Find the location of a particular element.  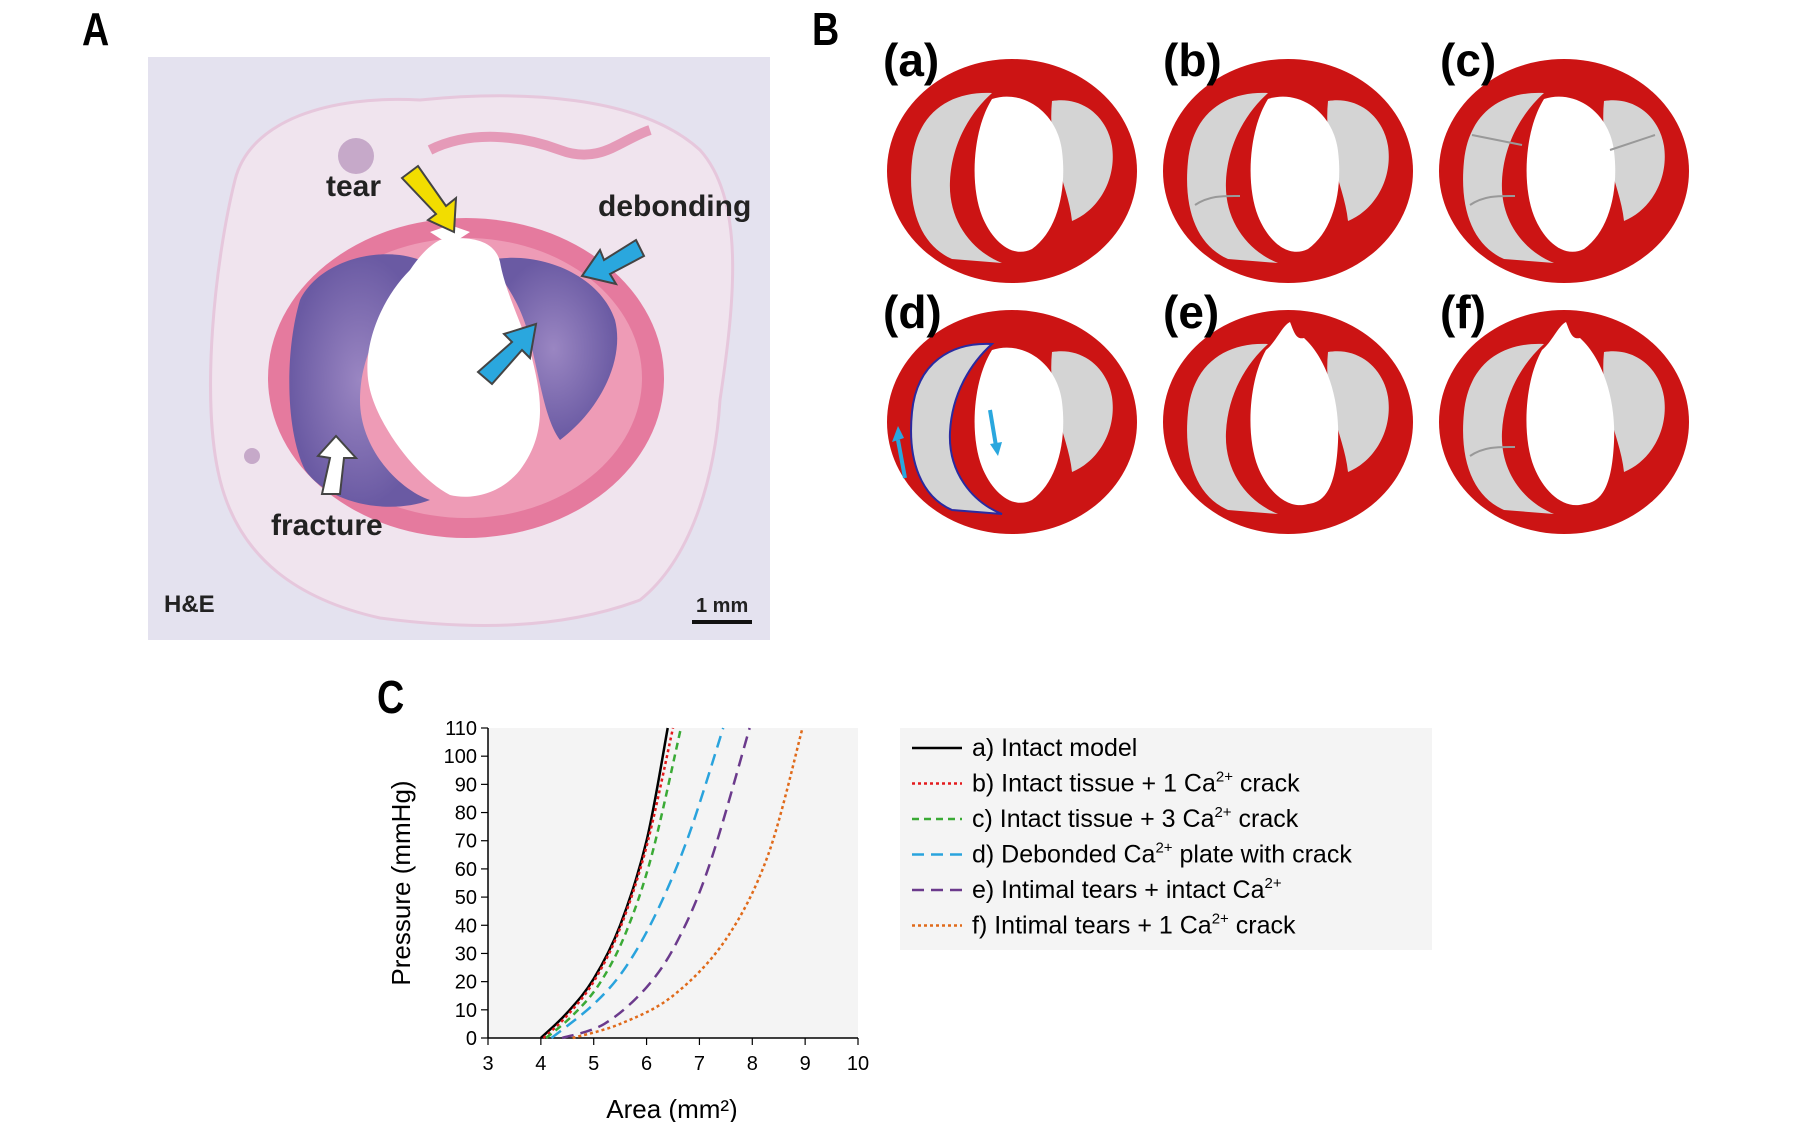

series-line-c is located at coordinates (614, 883).